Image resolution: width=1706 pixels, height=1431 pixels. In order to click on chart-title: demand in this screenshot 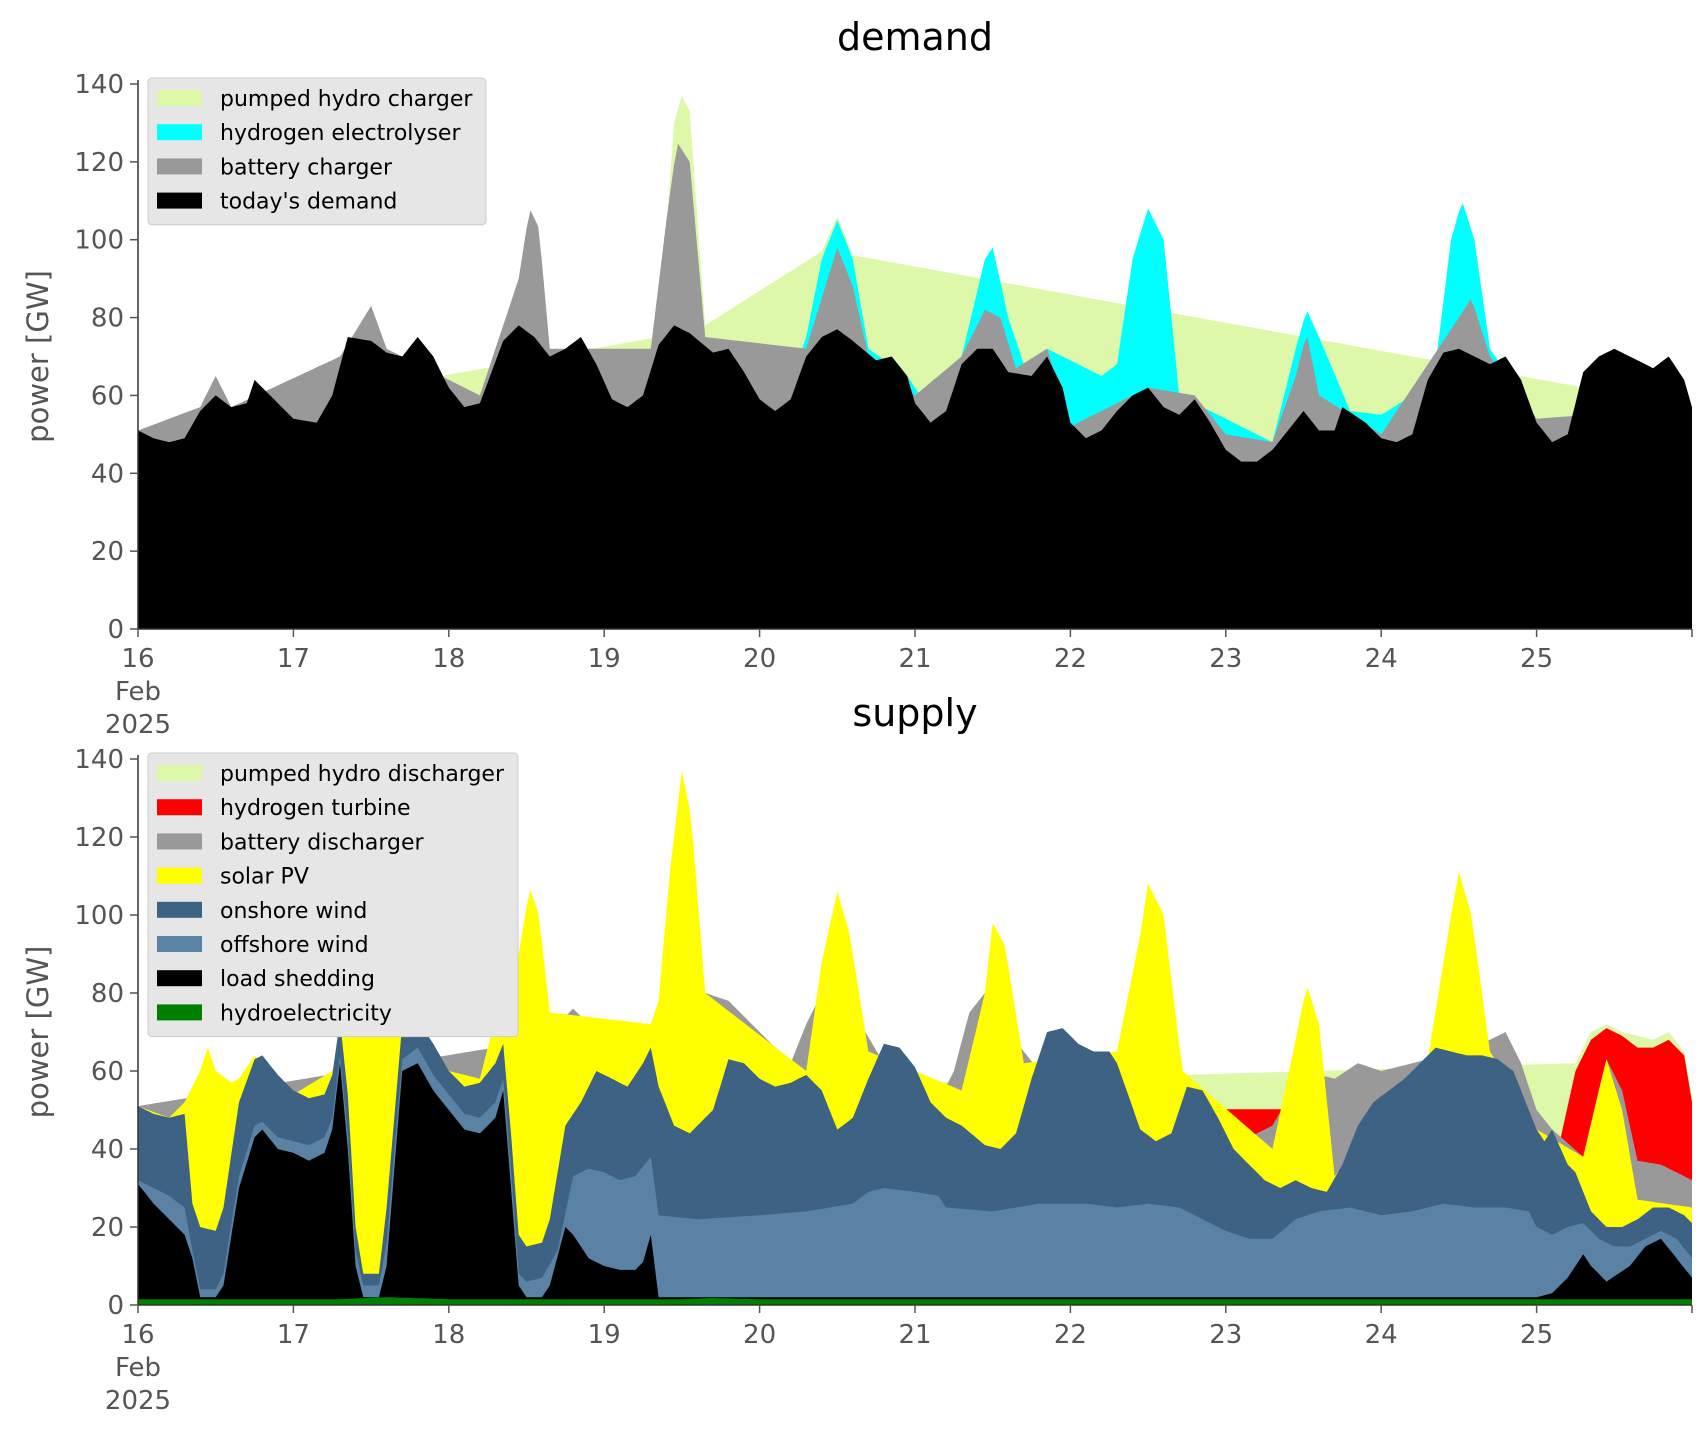, I will do `click(915, 37)`.